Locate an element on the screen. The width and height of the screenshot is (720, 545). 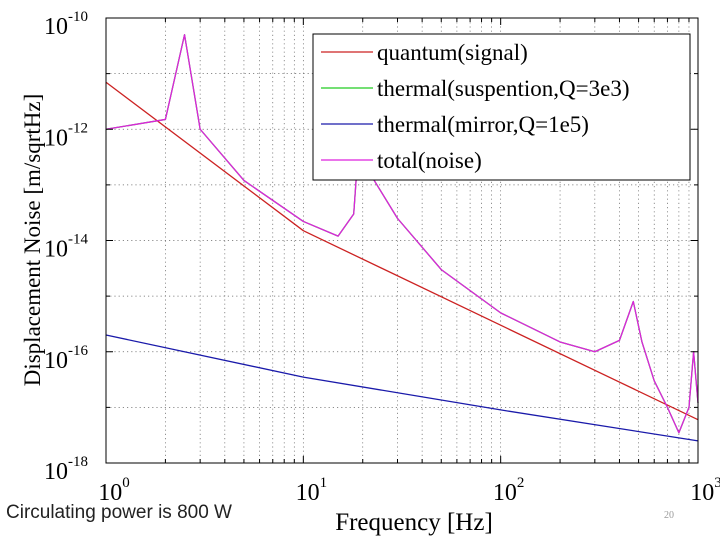
legend-entry-label: quantum(signal) is located at coordinates (452, 52).